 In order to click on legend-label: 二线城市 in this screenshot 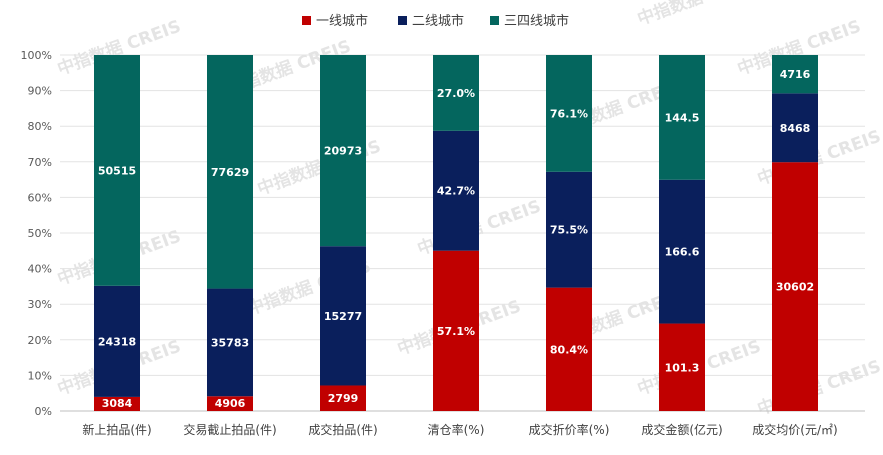, I will do `click(438, 21)`.